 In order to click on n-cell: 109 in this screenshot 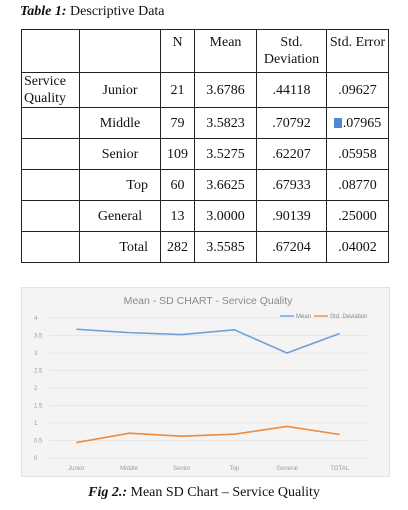, I will do `click(177, 154)`.